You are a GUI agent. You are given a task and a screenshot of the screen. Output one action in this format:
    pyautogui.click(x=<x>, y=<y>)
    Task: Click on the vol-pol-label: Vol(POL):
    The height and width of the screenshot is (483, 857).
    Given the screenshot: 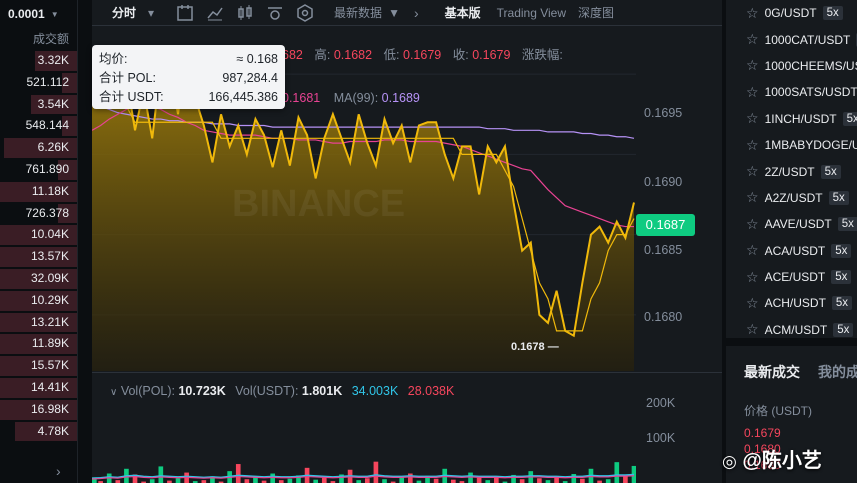 What is the action you would take?
    pyautogui.click(x=147, y=391)
    